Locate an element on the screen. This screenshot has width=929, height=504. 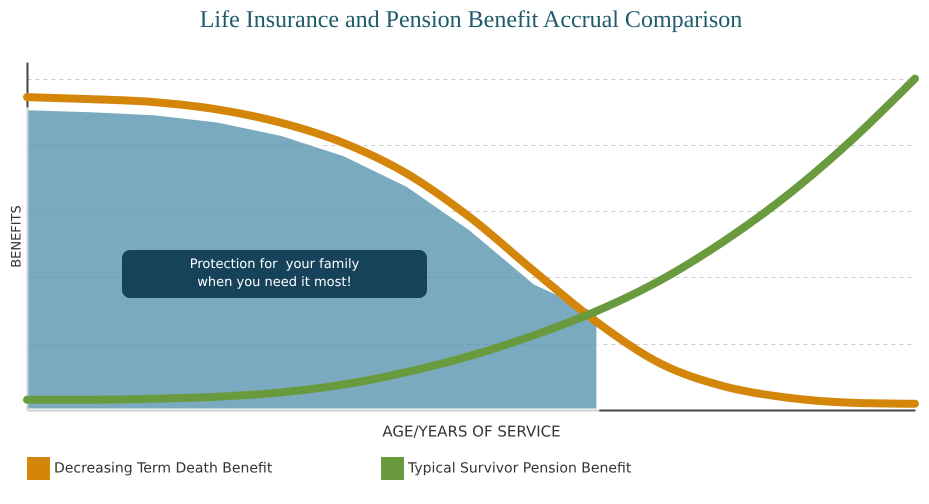
y-axis-title: BENEFITS is located at coordinates (17, 236).